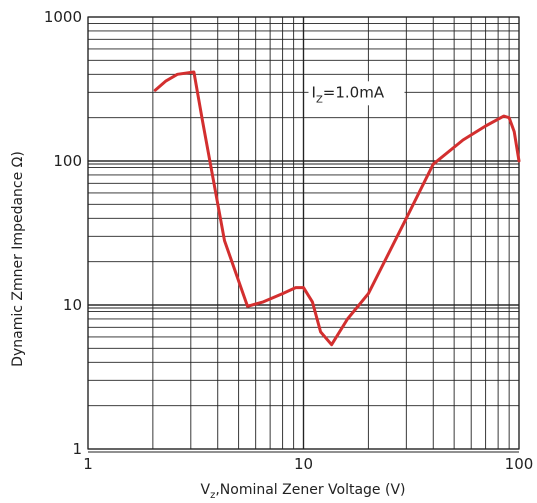  What do you see at coordinates (303, 464) in the screenshot?
I see `x-tick-label: 10` at bounding box center [303, 464].